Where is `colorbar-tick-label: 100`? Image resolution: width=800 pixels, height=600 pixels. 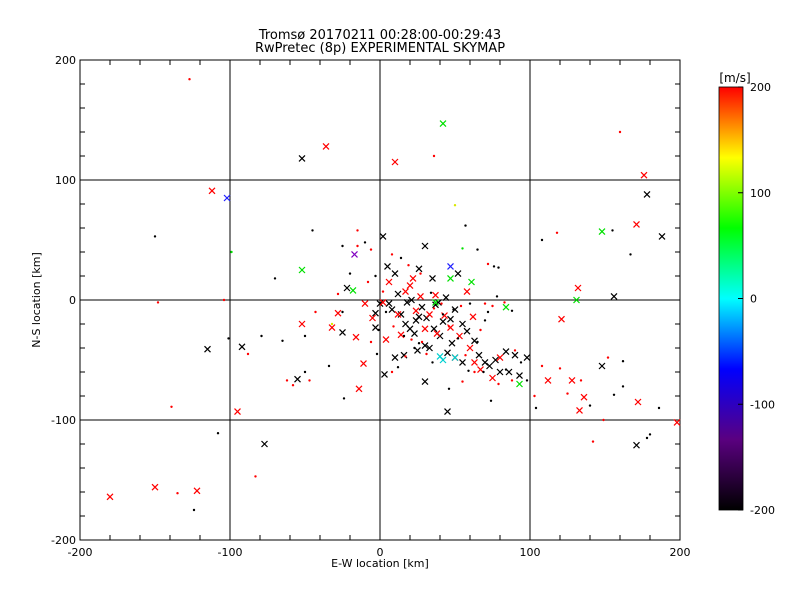 colorbar-tick-label: 100 is located at coordinates (760, 193).